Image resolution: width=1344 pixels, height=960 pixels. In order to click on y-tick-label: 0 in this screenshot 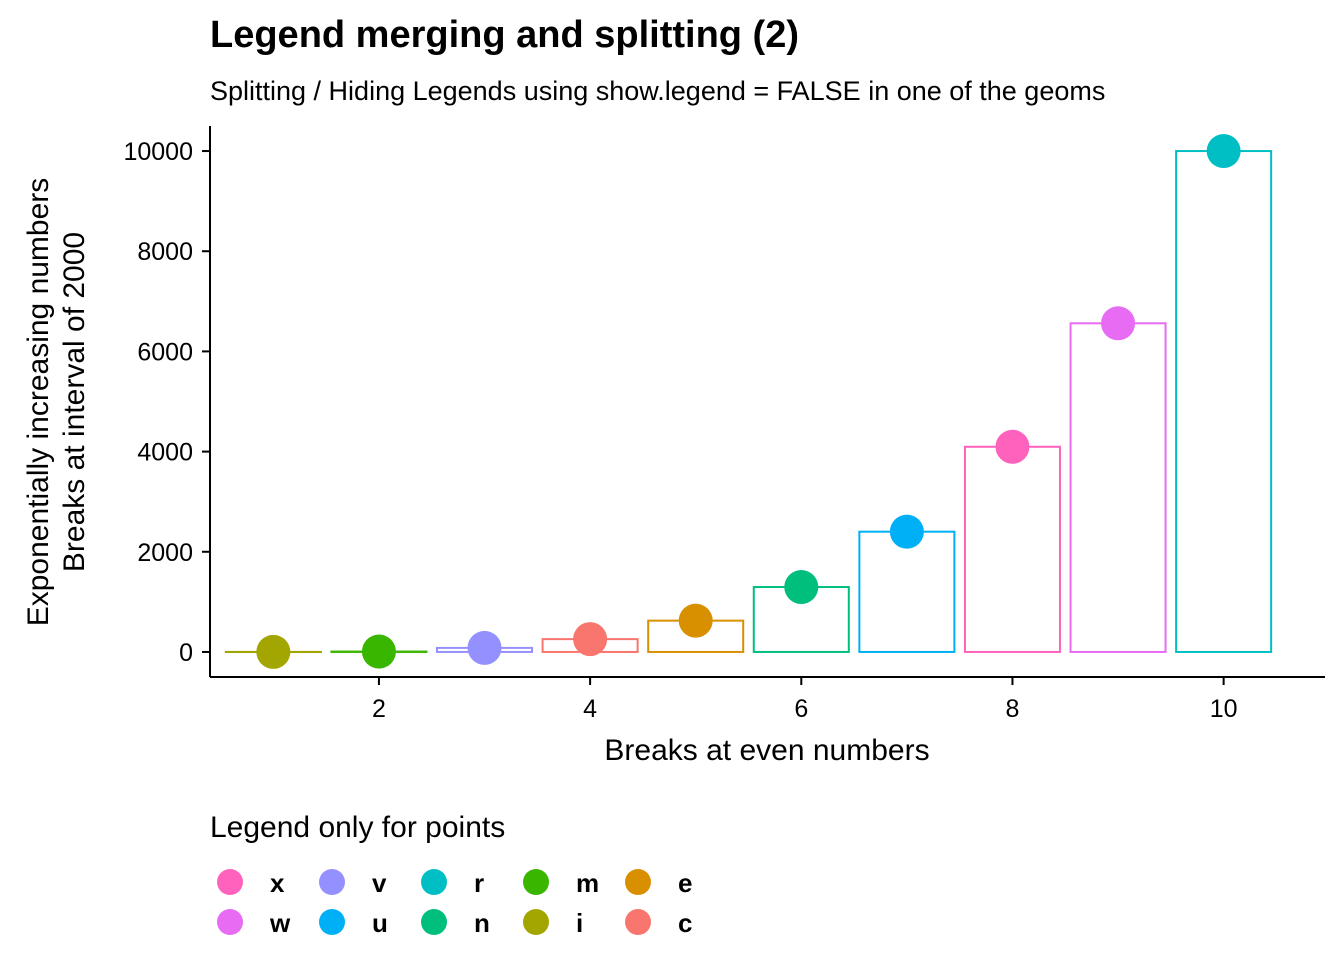, I will do `click(186, 653)`.